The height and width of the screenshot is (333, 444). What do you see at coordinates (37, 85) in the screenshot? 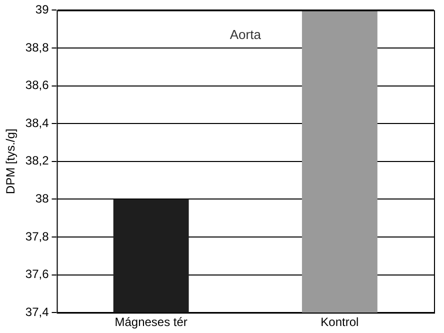
I see `y-tick-label: 38,6` at bounding box center [37, 85].